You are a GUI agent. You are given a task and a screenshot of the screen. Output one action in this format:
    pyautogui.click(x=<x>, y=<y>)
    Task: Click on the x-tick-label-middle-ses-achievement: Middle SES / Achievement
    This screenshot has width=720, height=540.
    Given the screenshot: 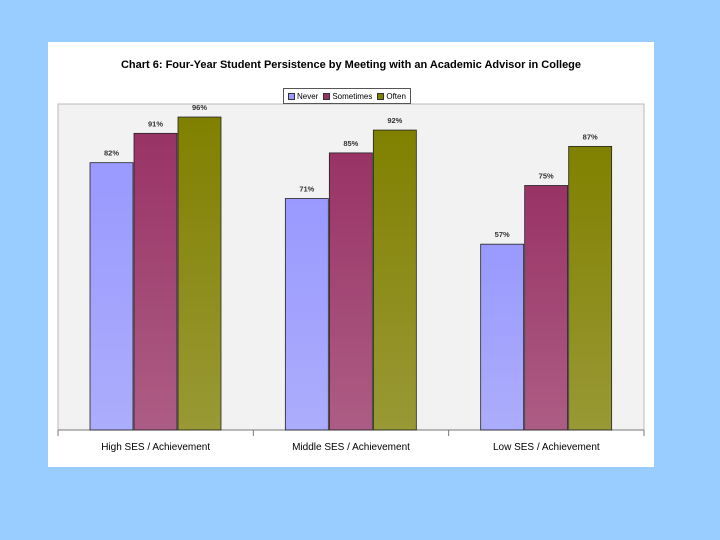 What is the action you would take?
    pyautogui.click(x=351, y=447)
    